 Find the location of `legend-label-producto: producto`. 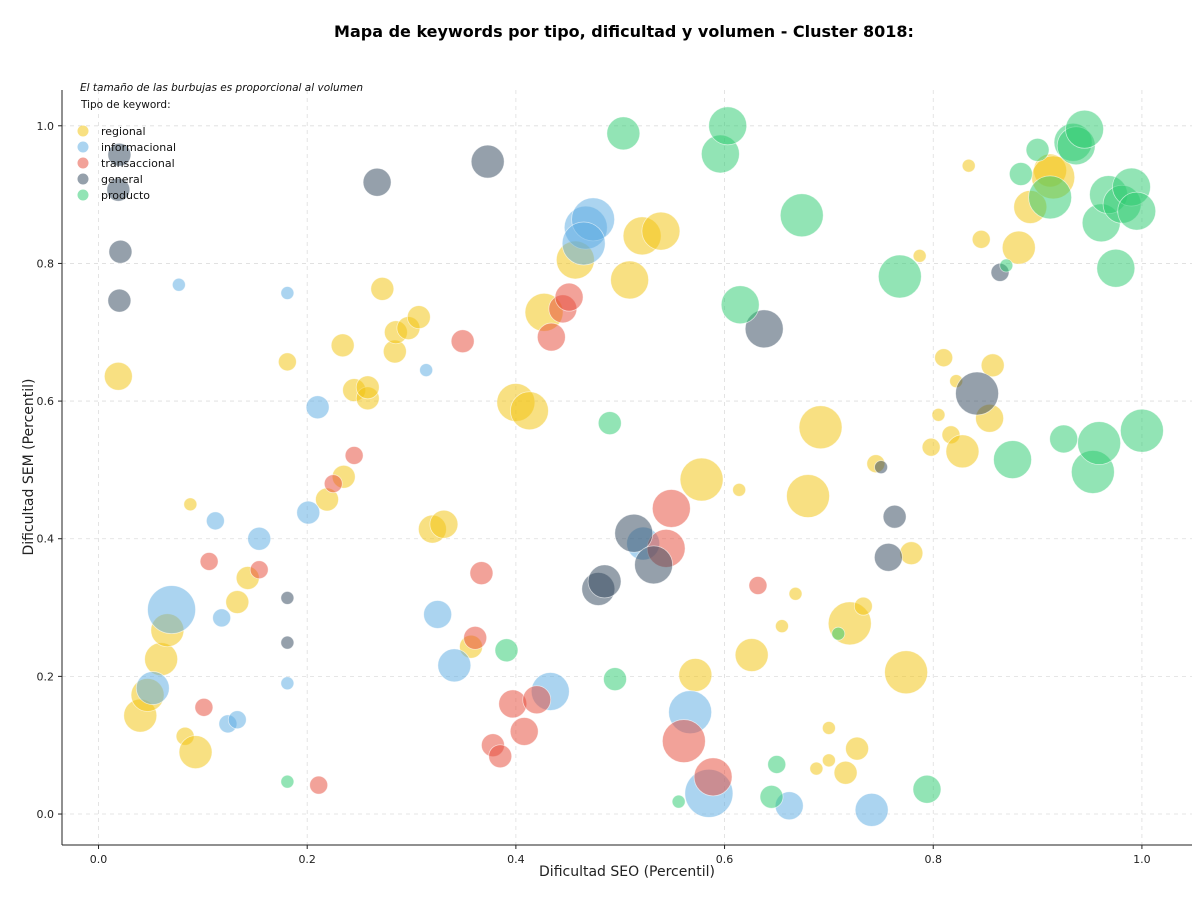

legend-label-producto: producto is located at coordinates (125, 195).